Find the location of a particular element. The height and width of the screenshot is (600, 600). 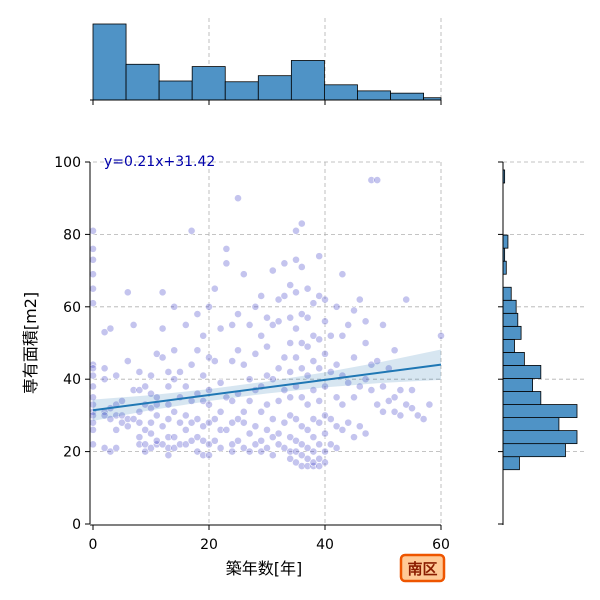

y-axis-label: 専有面積[m2] is located at coordinates (30, 343).